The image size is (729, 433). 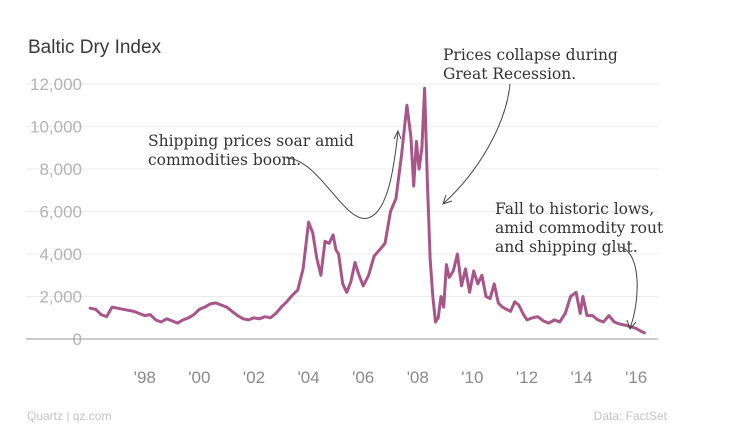 What do you see at coordinates (60, 212) in the screenshot?
I see `y-tick-label: 6,000` at bounding box center [60, 212].